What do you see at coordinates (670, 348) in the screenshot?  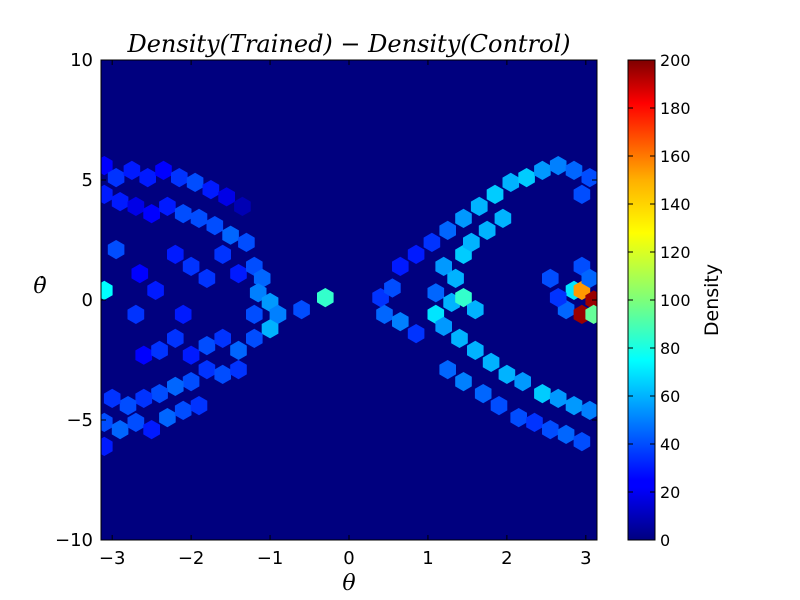 I see `colorbar-tick-label: 80` at bounding box center [670, 348].